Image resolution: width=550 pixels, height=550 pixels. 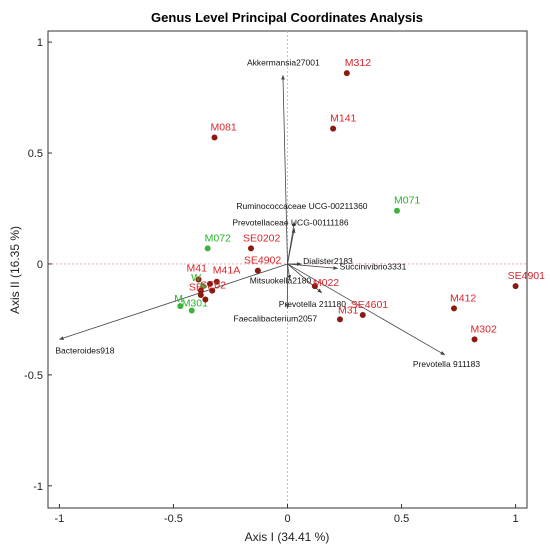 What do you see at coordinates (527, 276) in the screenshot?
I see `sample-label: SE4901` at bounding box center [527, 276].